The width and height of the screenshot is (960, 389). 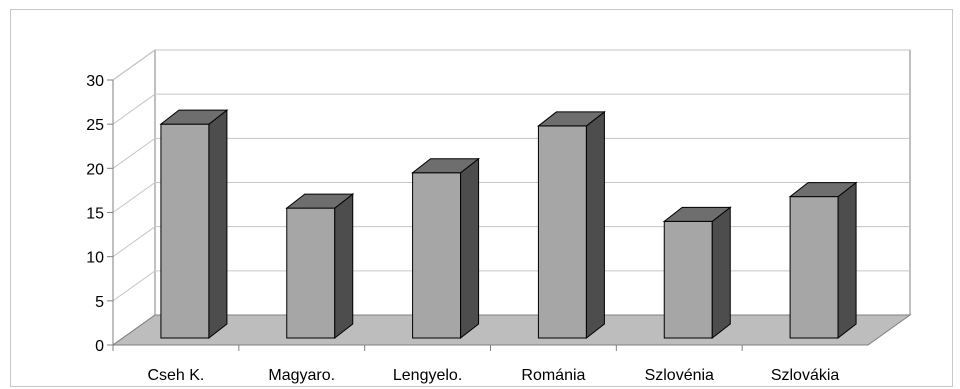 I want to click on y-axis: 0 5 10 15 20 25 30, so click(x=100, y=214).